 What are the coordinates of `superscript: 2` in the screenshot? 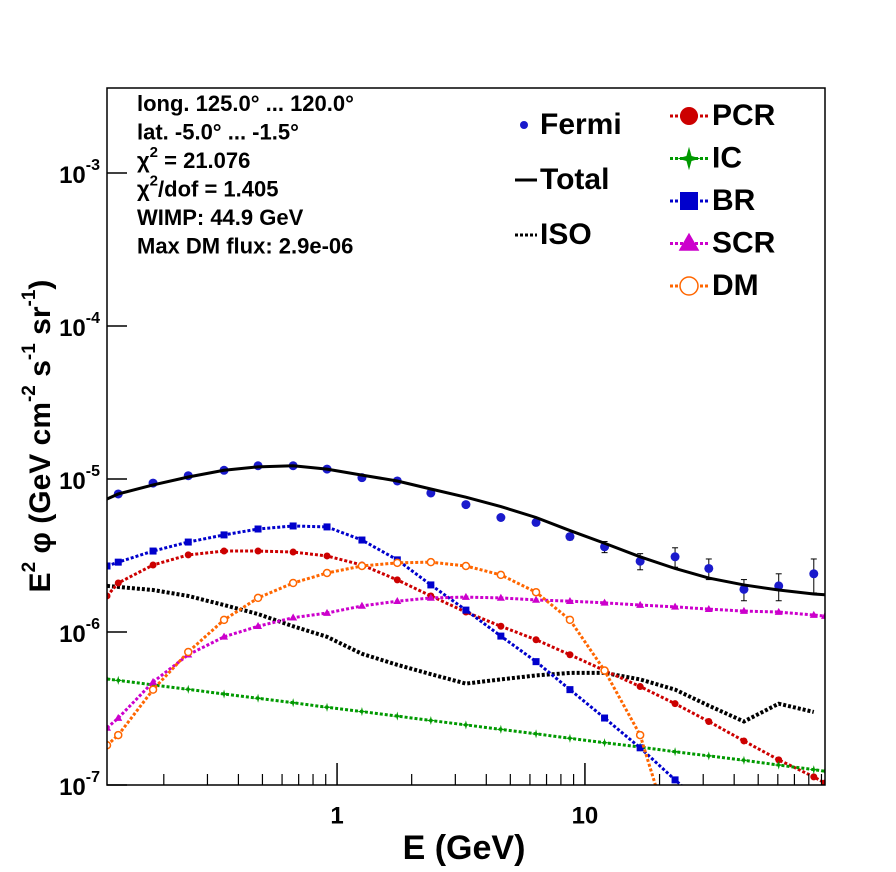 It's located at (154, 181).